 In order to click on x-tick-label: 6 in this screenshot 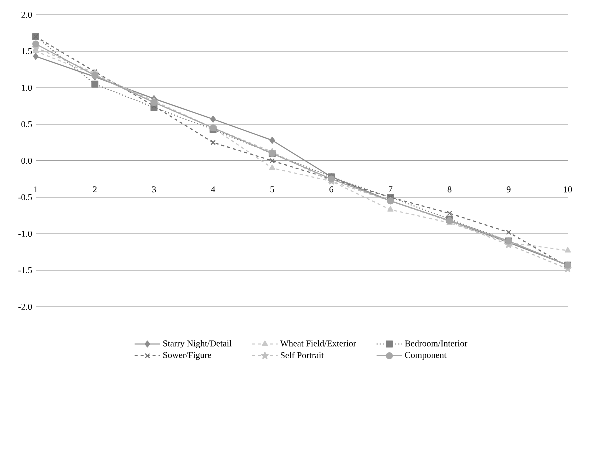, I will do `click(332, 189)`.